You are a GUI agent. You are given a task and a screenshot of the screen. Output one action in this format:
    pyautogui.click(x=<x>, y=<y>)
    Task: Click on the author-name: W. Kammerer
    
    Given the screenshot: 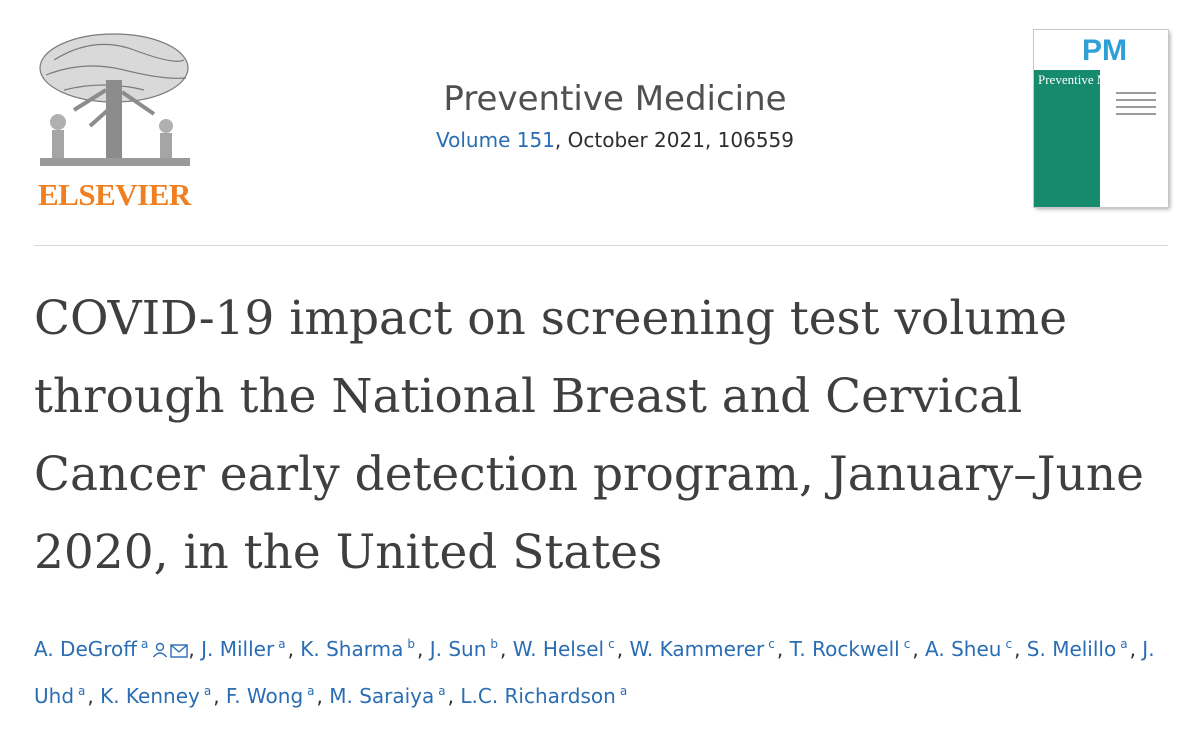 What is the action you would take?
    pyautogui.click(x=697, y=649)
    